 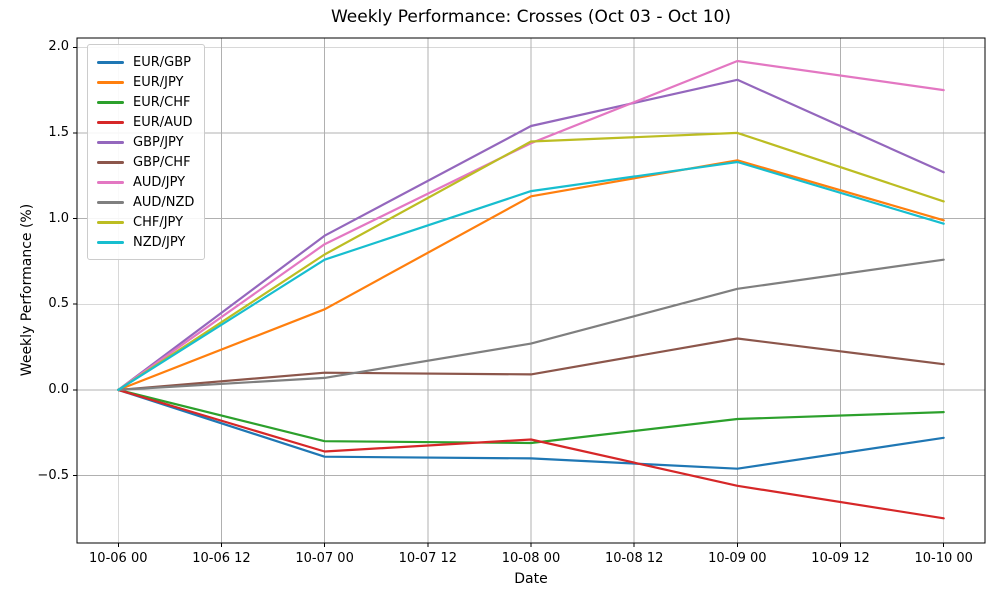 I want to click on legend-item: EUR/CHF, so click(x=145, y=102).